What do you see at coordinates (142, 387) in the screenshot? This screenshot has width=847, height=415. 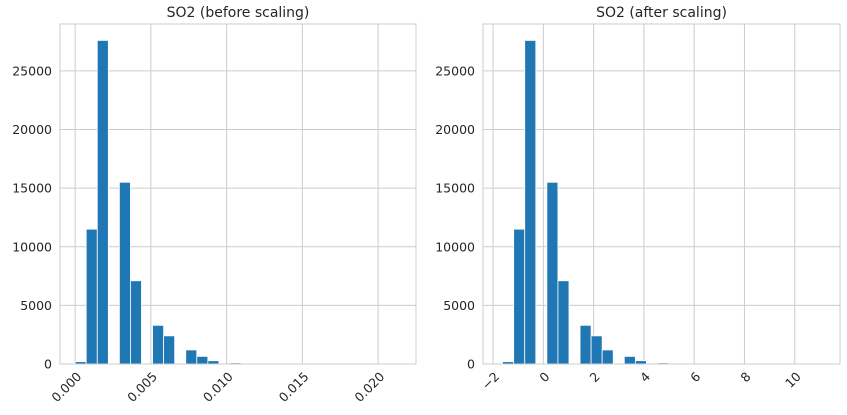 I see `x-tick-label: 0.005` at bounding box center [142, 387].